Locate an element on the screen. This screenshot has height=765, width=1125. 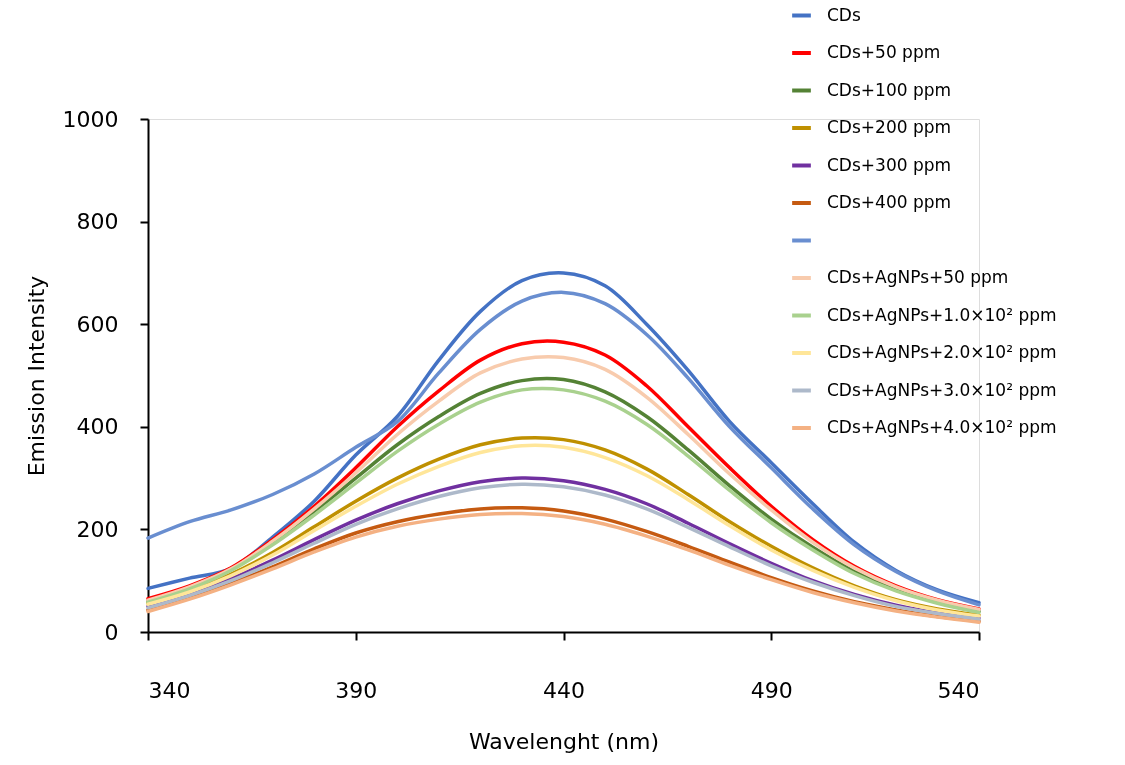
y-tick-label: 400 is located at coordinates (97, 427).